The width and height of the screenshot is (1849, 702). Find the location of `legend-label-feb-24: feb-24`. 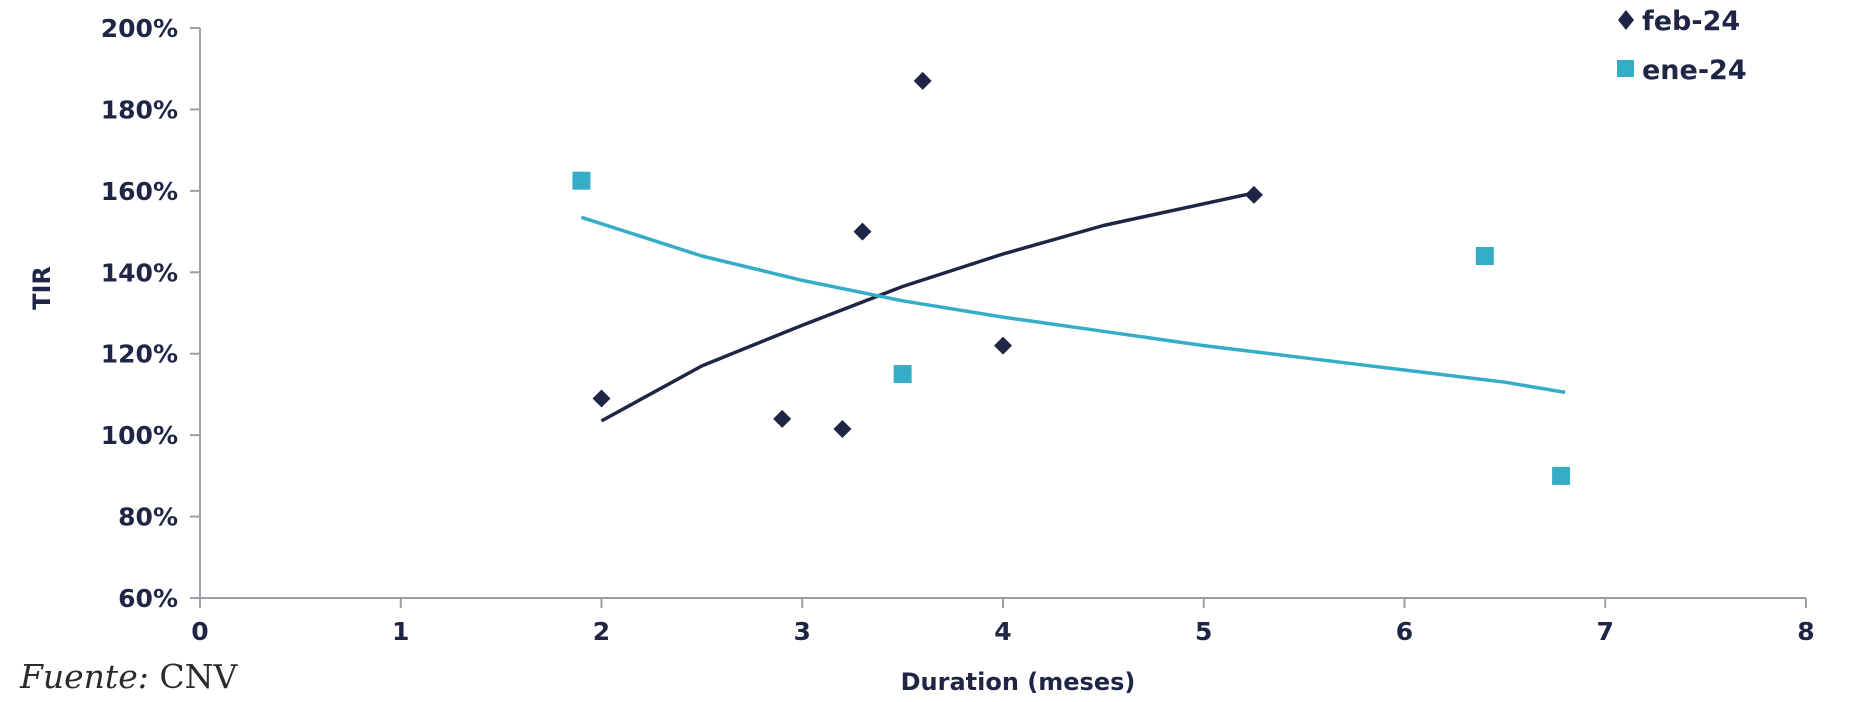

legend-label-feb-24: feb-24 is located at coordinates (1691, 21).